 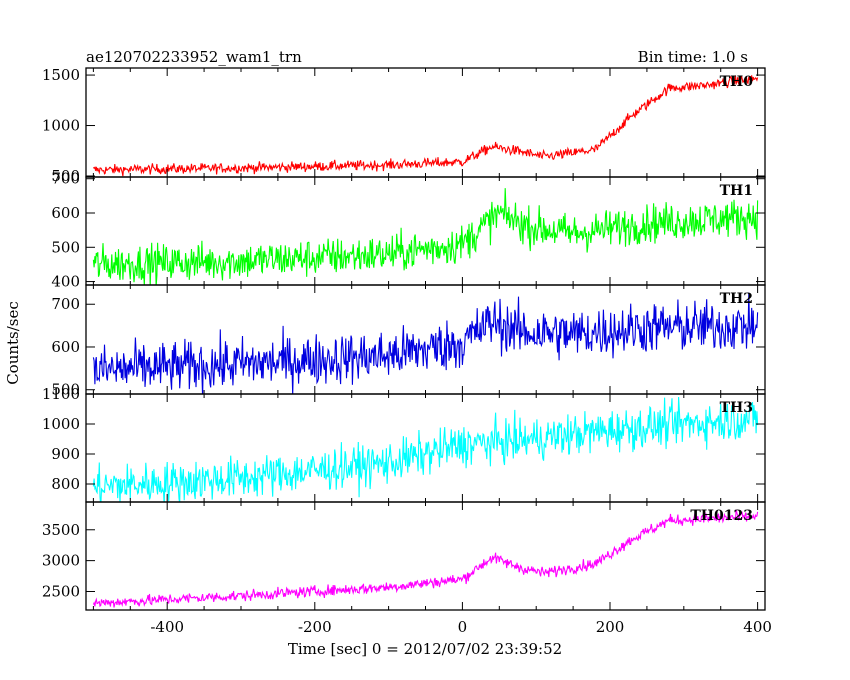 I want to click on panel-th0: 500 1000 1500 TH0, so click(x=404, y=125).